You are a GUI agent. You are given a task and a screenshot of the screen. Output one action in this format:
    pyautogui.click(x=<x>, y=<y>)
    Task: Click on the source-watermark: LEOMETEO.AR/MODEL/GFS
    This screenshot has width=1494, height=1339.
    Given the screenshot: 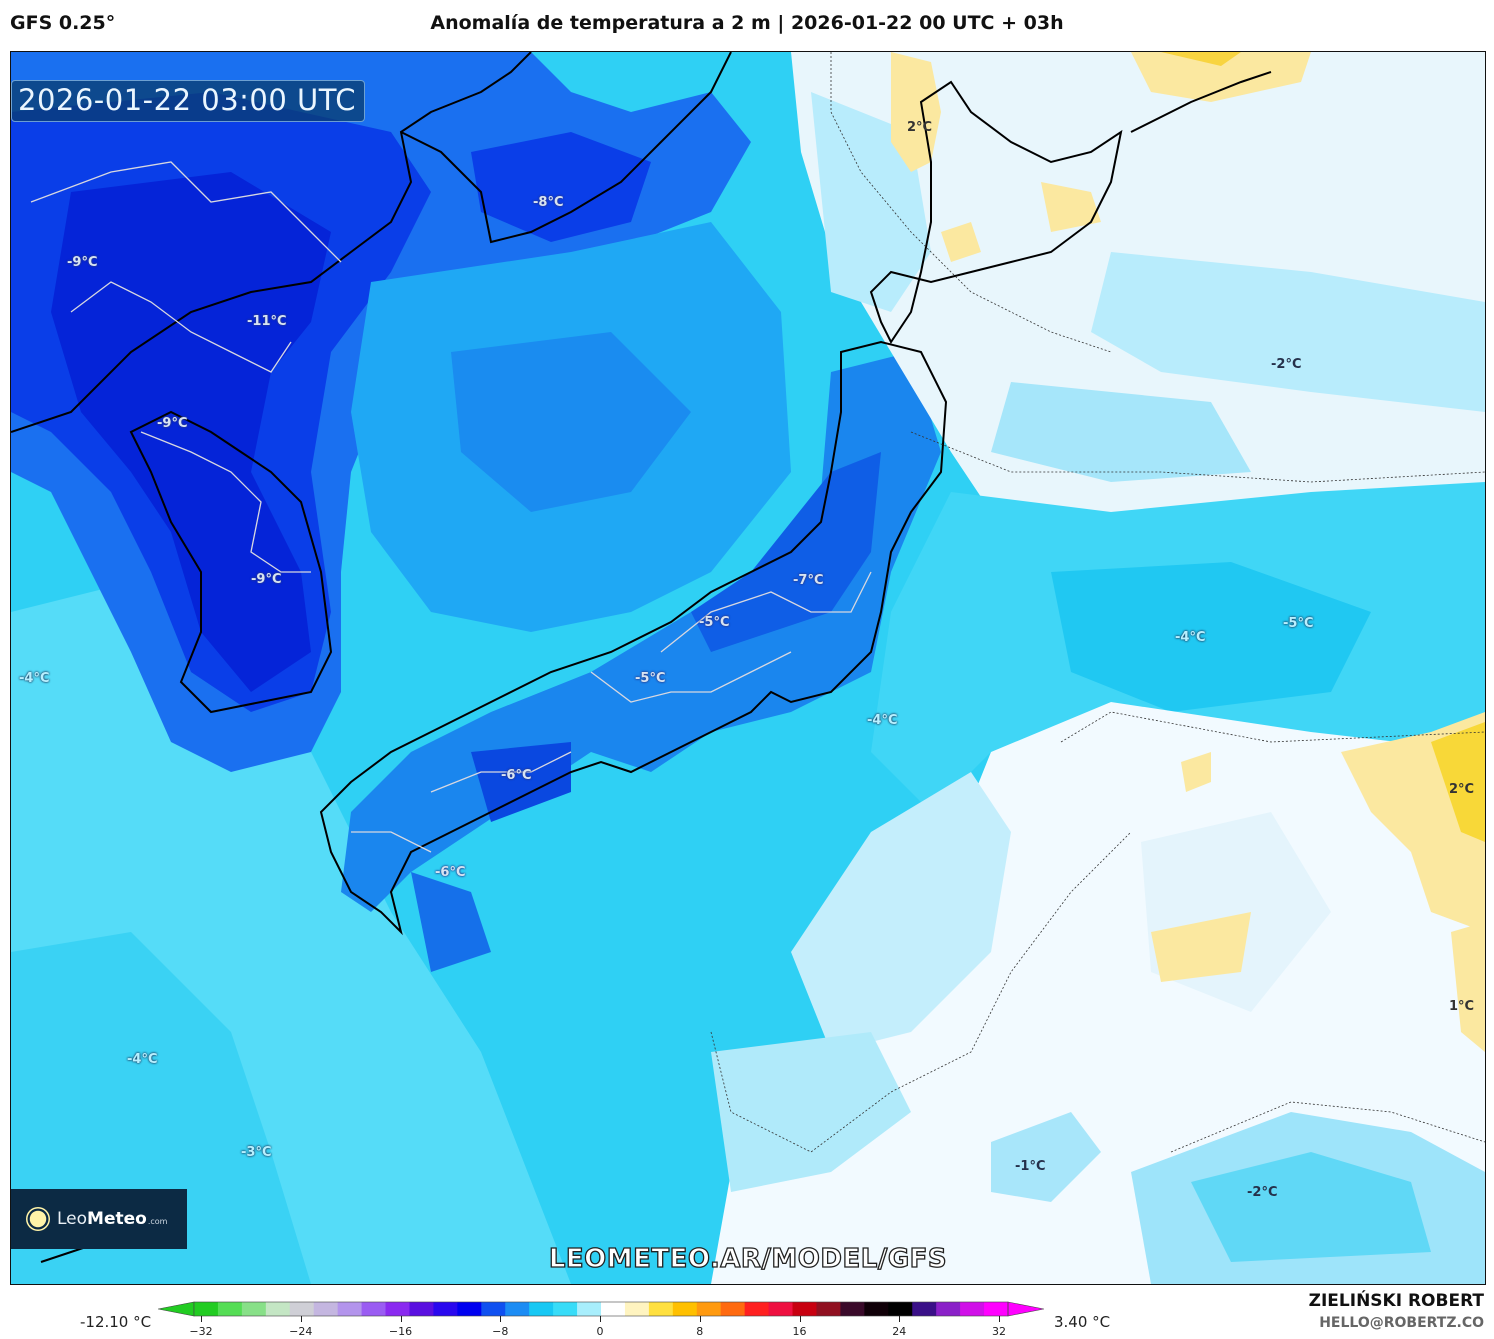 What is the action you would take?
    pyautogui.click(x=748, y=1258)
    